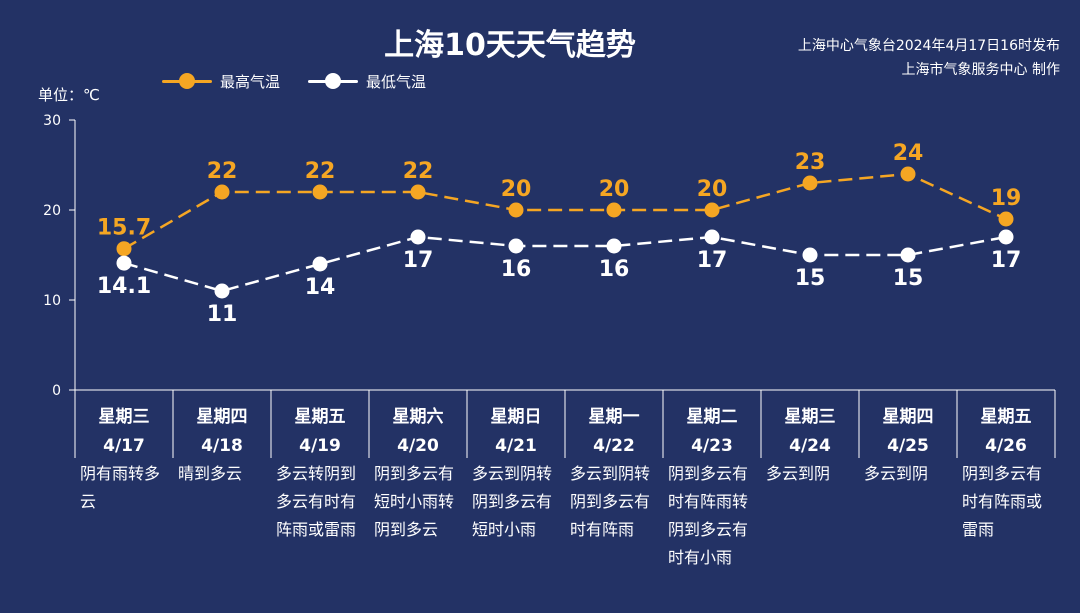  Describe the element at coordinates (52, 211) in the screenshot. I see `y-tick-label: 20` at that location.